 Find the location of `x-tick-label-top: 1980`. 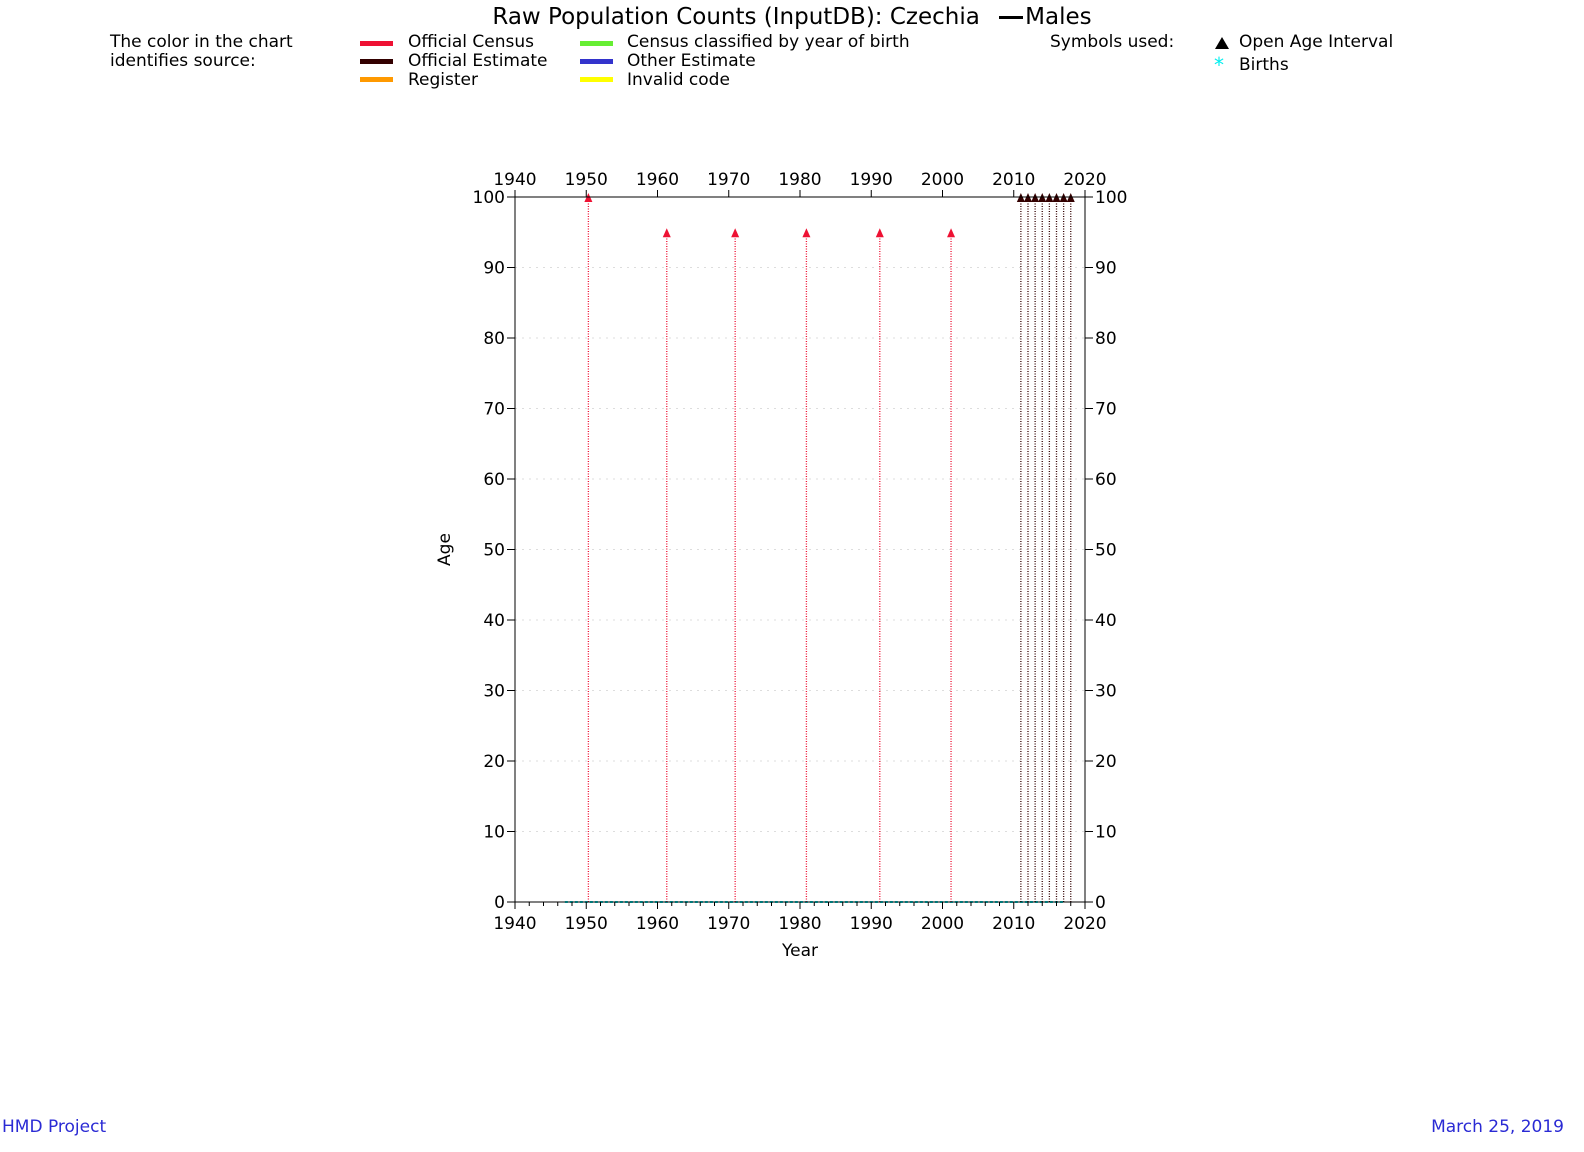

x-tick-label-top: 1980 is located at coordinates (799, 180).